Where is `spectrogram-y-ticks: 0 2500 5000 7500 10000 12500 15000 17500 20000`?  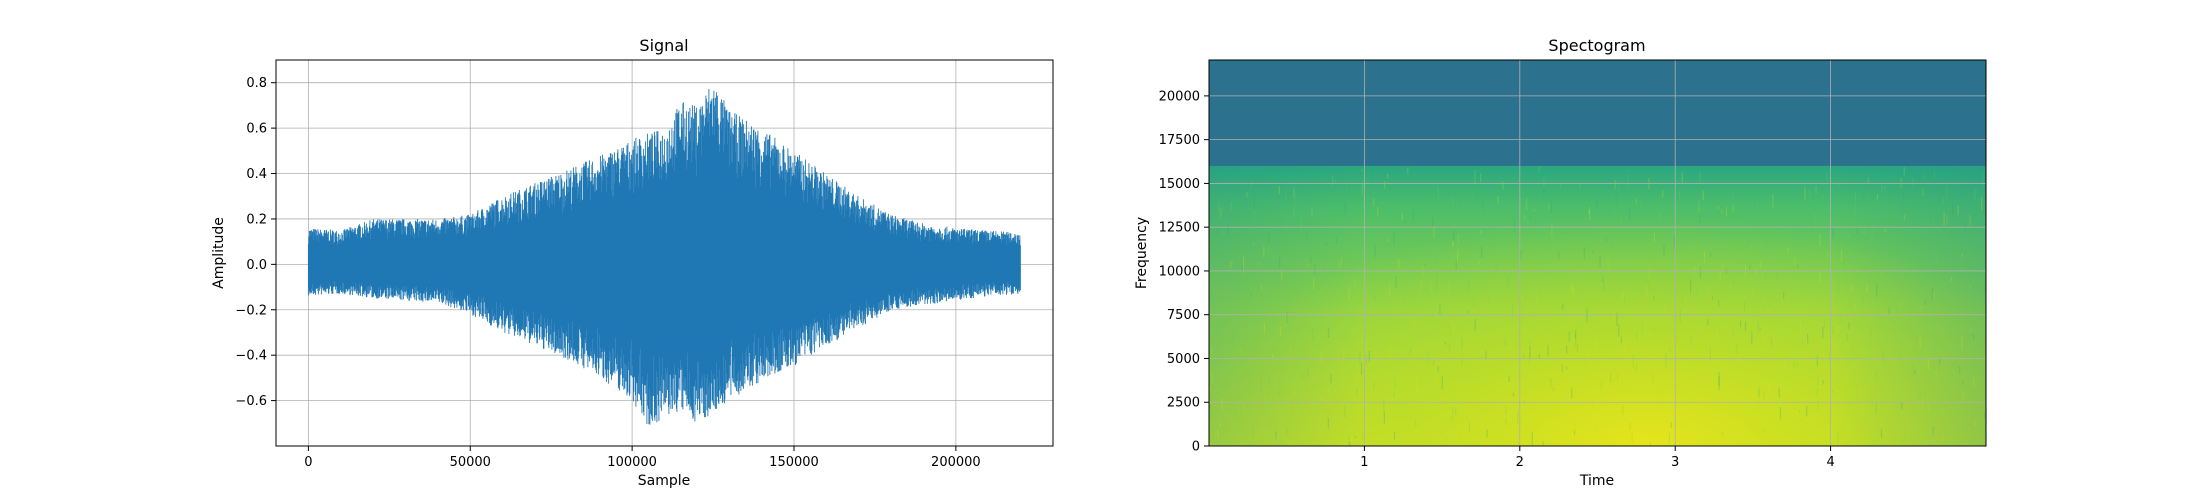
spectrogram-y-ticks: 0 2500 5000 7500 10000 12500 15000 17500 20000 is located at coordinates (1184, 272).